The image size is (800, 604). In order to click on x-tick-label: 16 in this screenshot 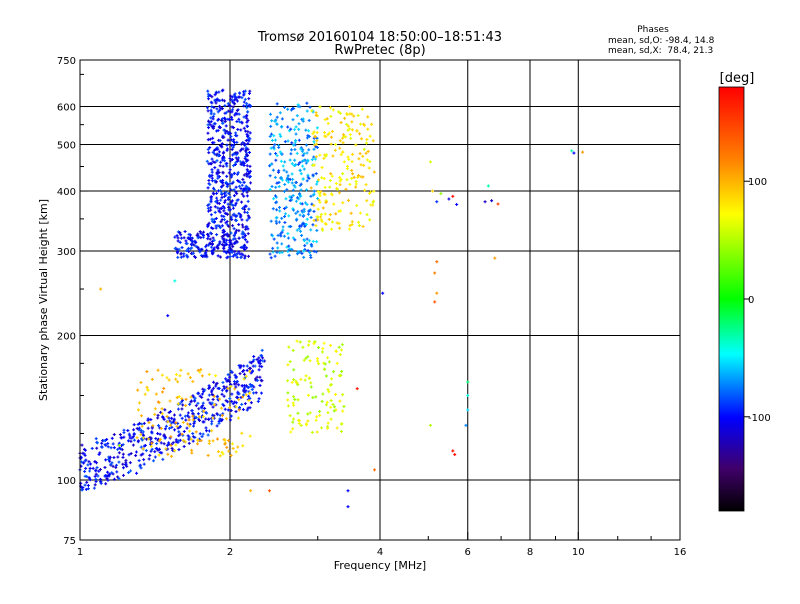, I will do `click(680, 552)`.